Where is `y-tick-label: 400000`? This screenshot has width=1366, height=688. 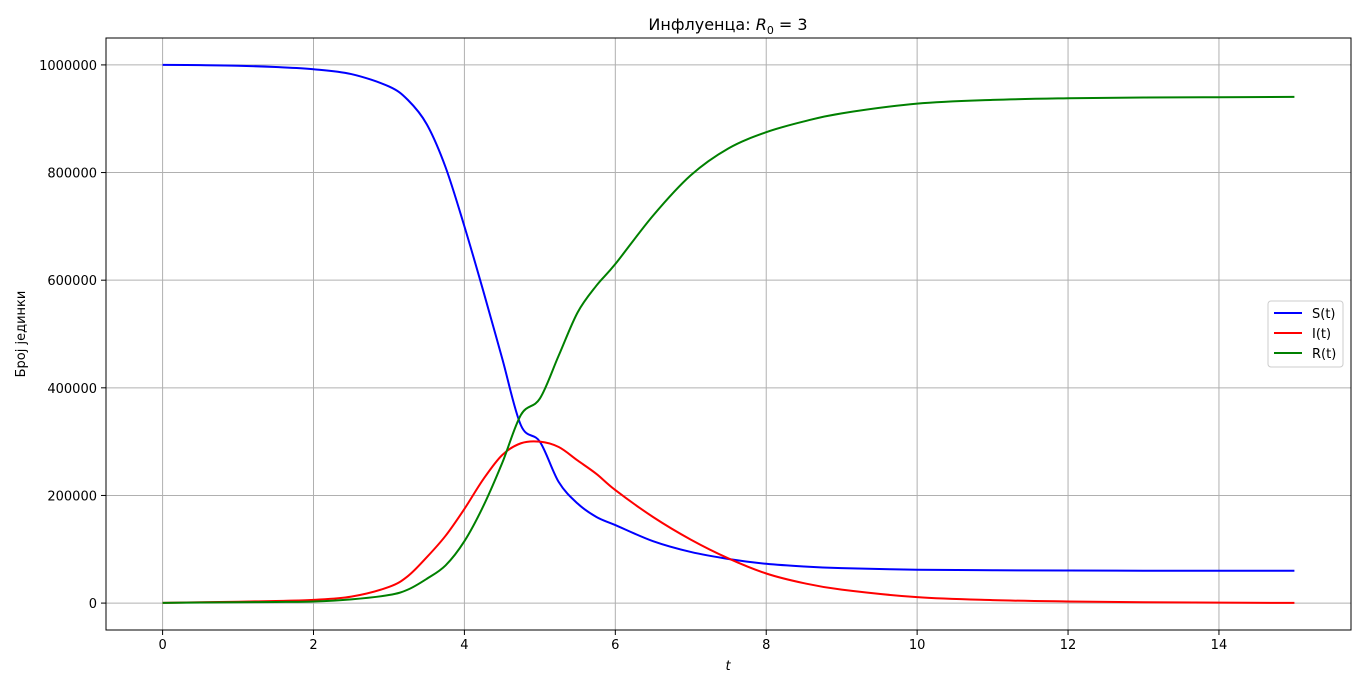
y-tick-label: 400000 is located at coordinates (72, 389).